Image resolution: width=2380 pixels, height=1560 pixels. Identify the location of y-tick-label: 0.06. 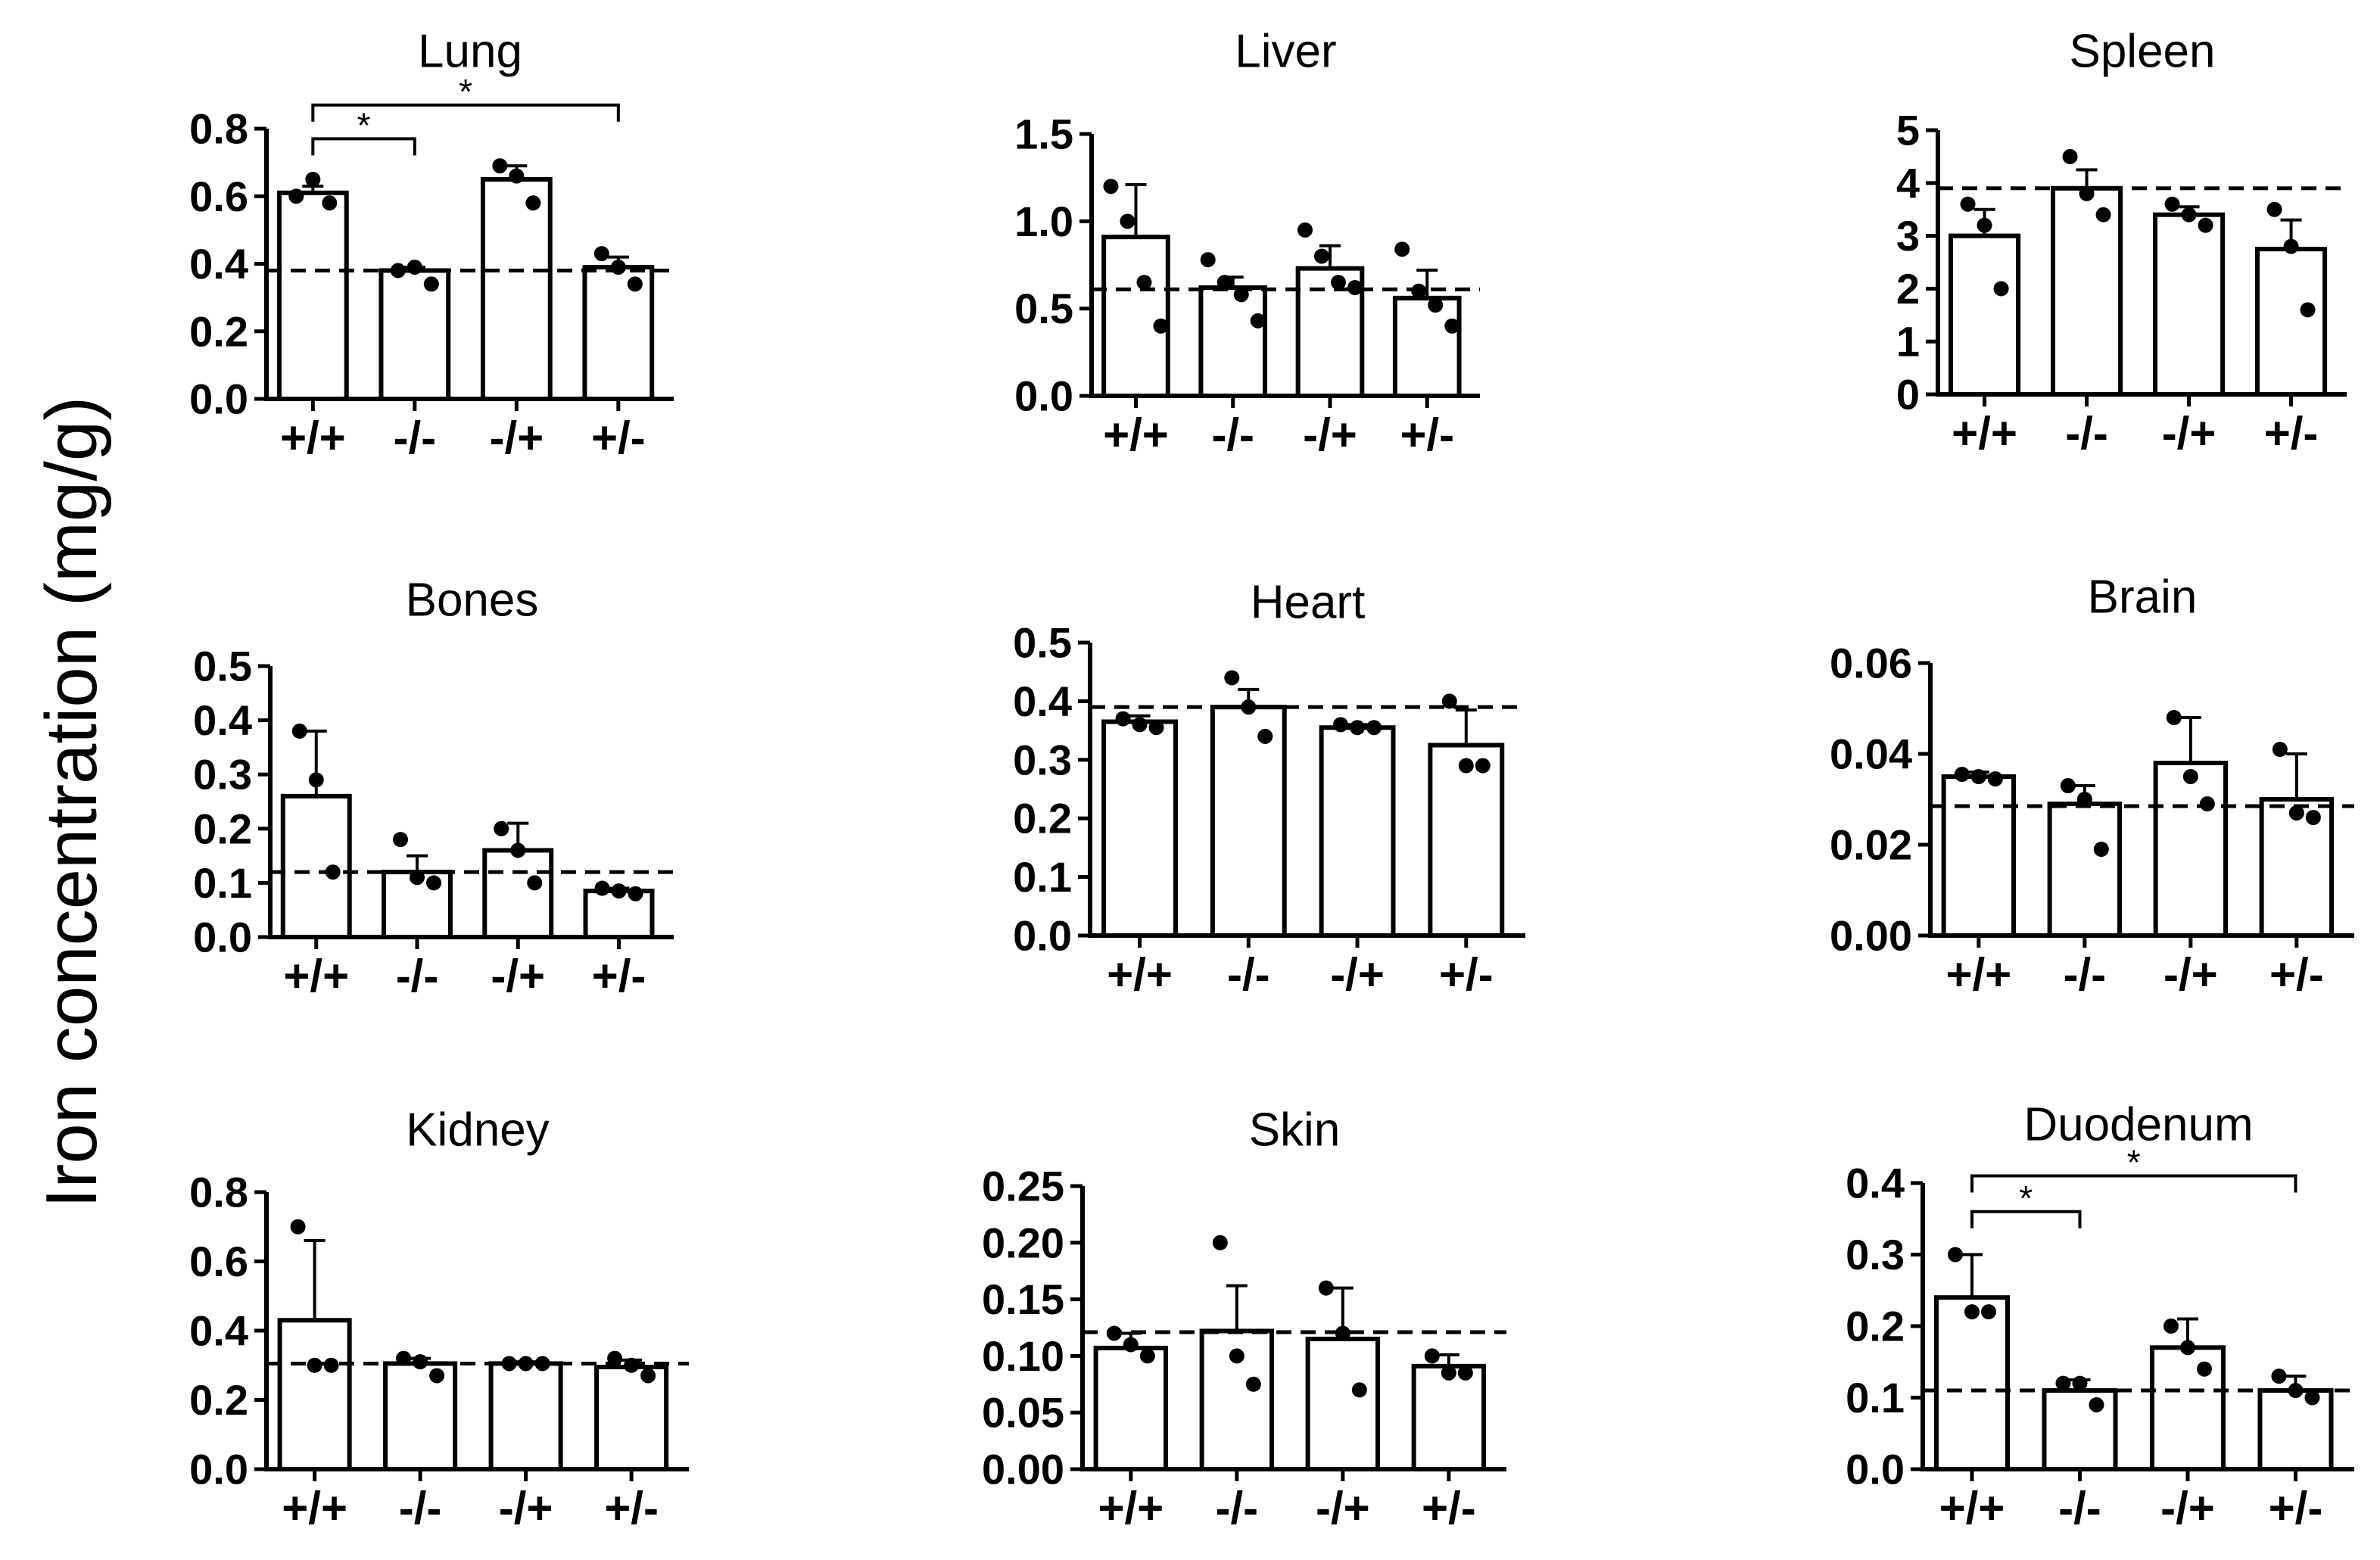
(1871, 663).